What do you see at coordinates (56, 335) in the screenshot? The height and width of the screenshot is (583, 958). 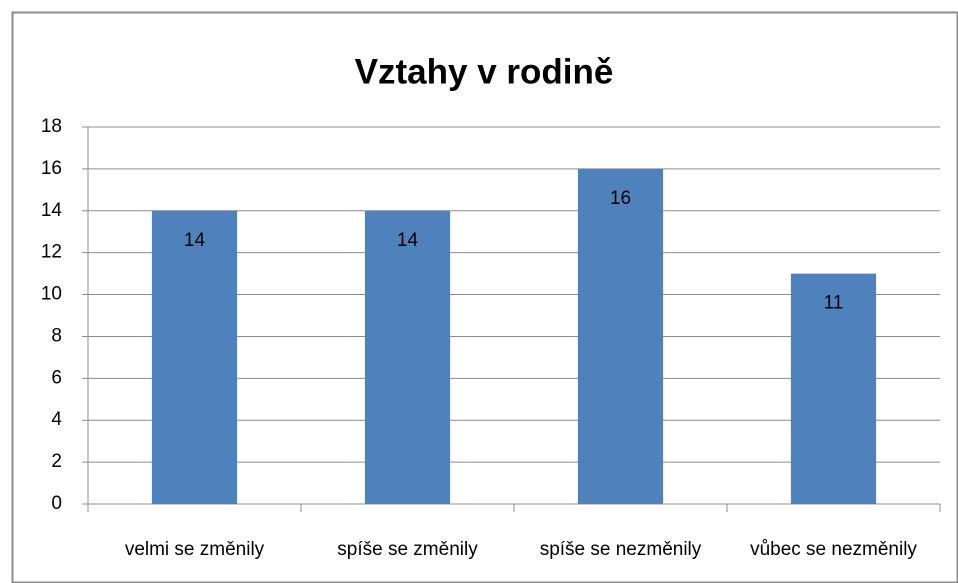 I see `y-tick-label: 8` at bounding box center [56, 335].